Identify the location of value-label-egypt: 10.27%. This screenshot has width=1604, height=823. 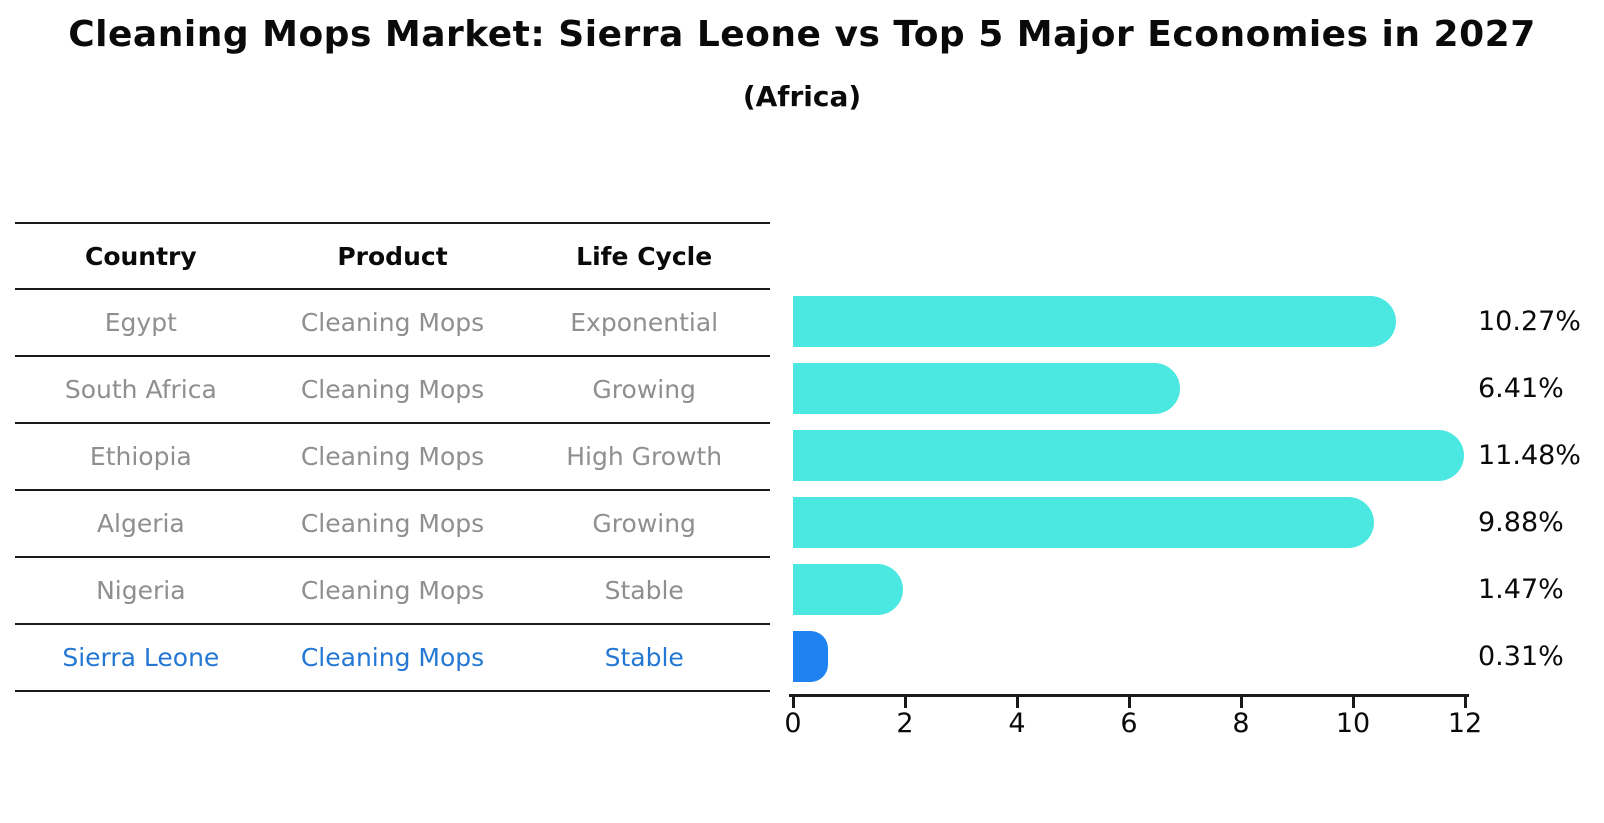
(1529, 321).